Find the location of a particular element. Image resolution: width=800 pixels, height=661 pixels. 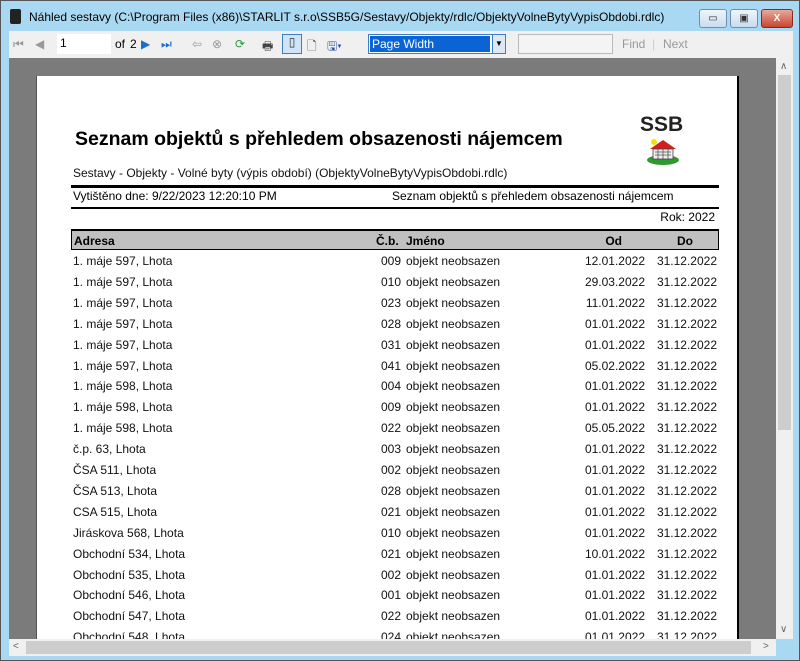

cell-date-from: 05.02.2022 is located at coordinates (614, 365).